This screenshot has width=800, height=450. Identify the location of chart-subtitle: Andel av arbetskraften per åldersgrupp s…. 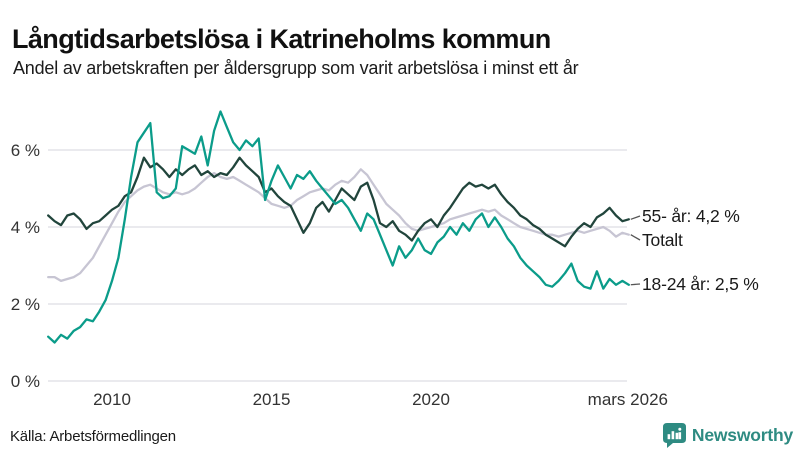
(296, 68).